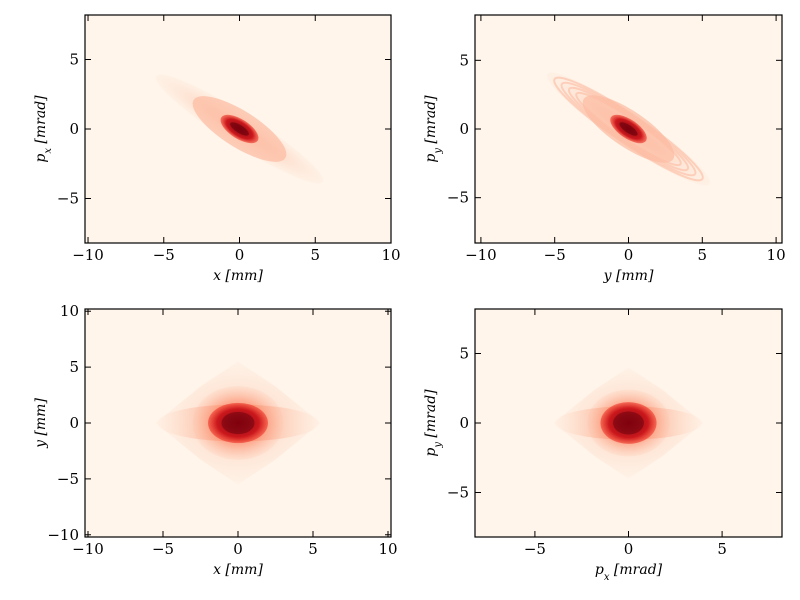 This screenshot has width=800, height=600. Describe the element at coordinates (628, 276) in the screenshot. I see `x-axis-label: y [mm]` at that location.